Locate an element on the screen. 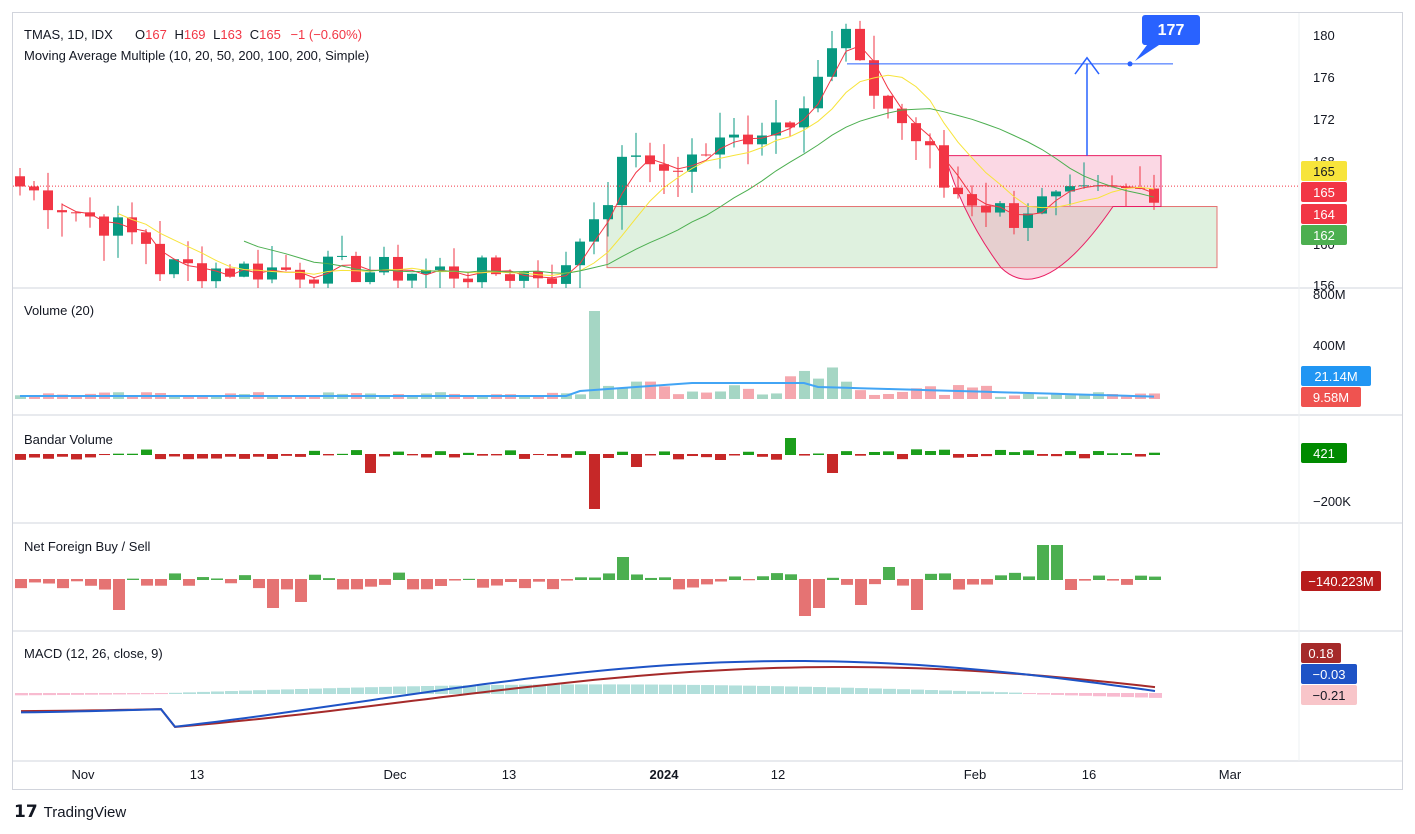 Image resolution: width=1415 pixels, height=834 pixels. bandar-pane is located at coordinates (587, 473).